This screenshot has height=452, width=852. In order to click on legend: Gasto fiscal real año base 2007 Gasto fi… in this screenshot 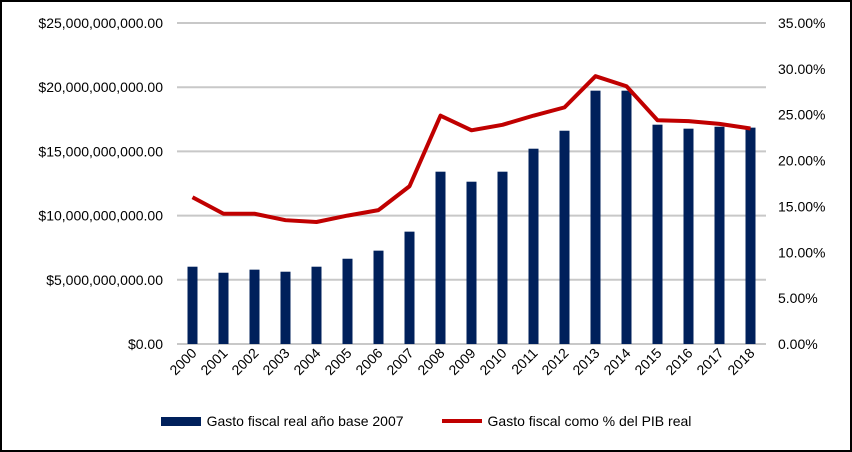, I will do `click(426, 421)`.